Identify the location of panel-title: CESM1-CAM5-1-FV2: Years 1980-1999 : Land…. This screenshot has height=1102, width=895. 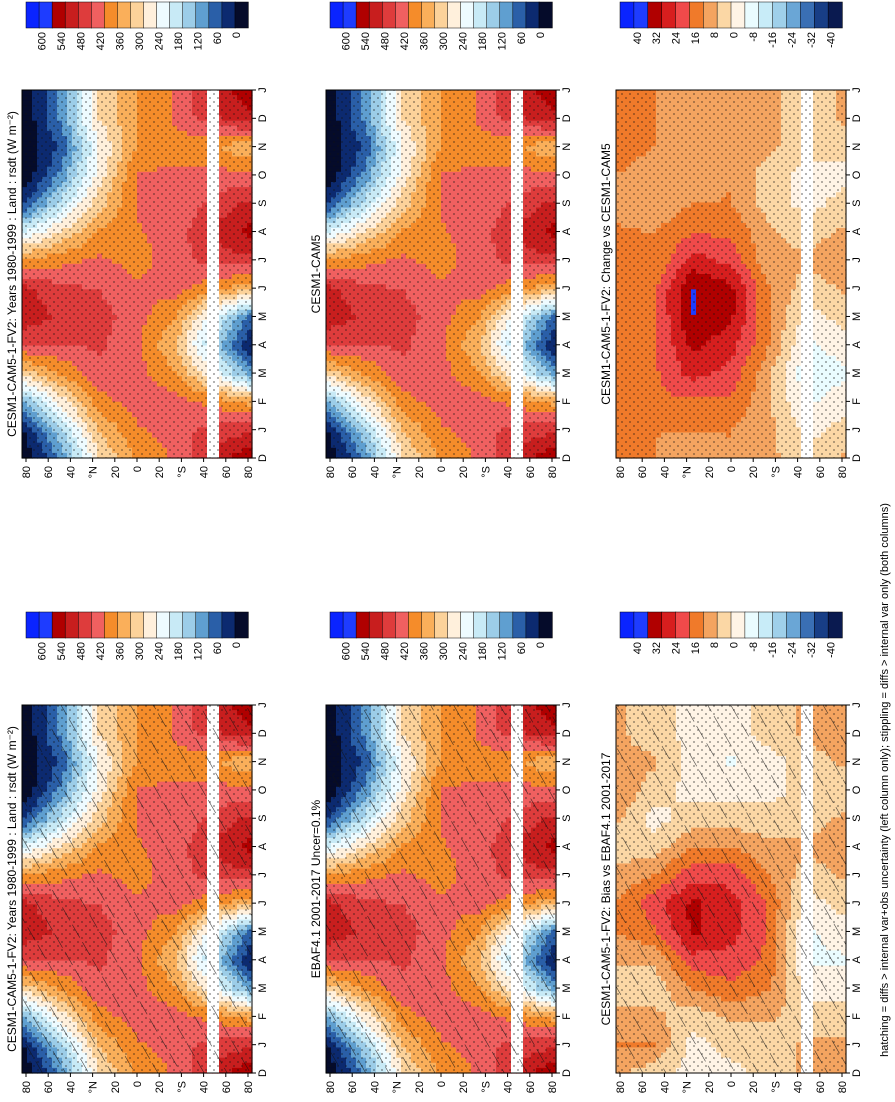
(12, 889).